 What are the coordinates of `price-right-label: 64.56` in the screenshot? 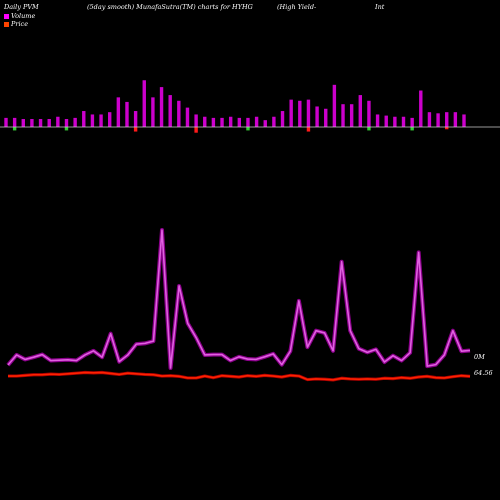 It's located at (483, 373).